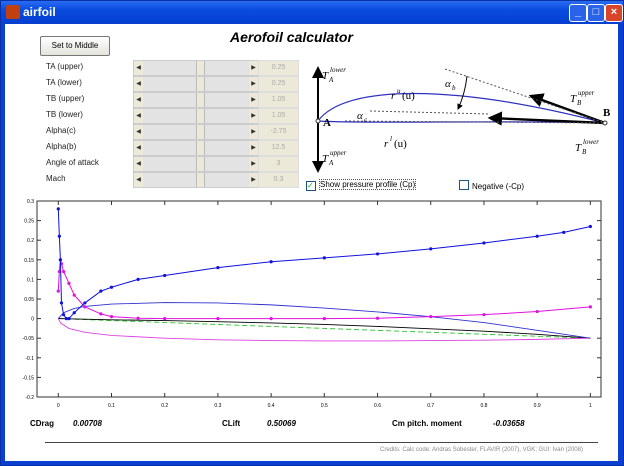 The width and height of the screenshot is (624, 466). Describe the element at coordinates (29, 378) in the screenshot. I see `y-tick-label: -0.15` at that location.